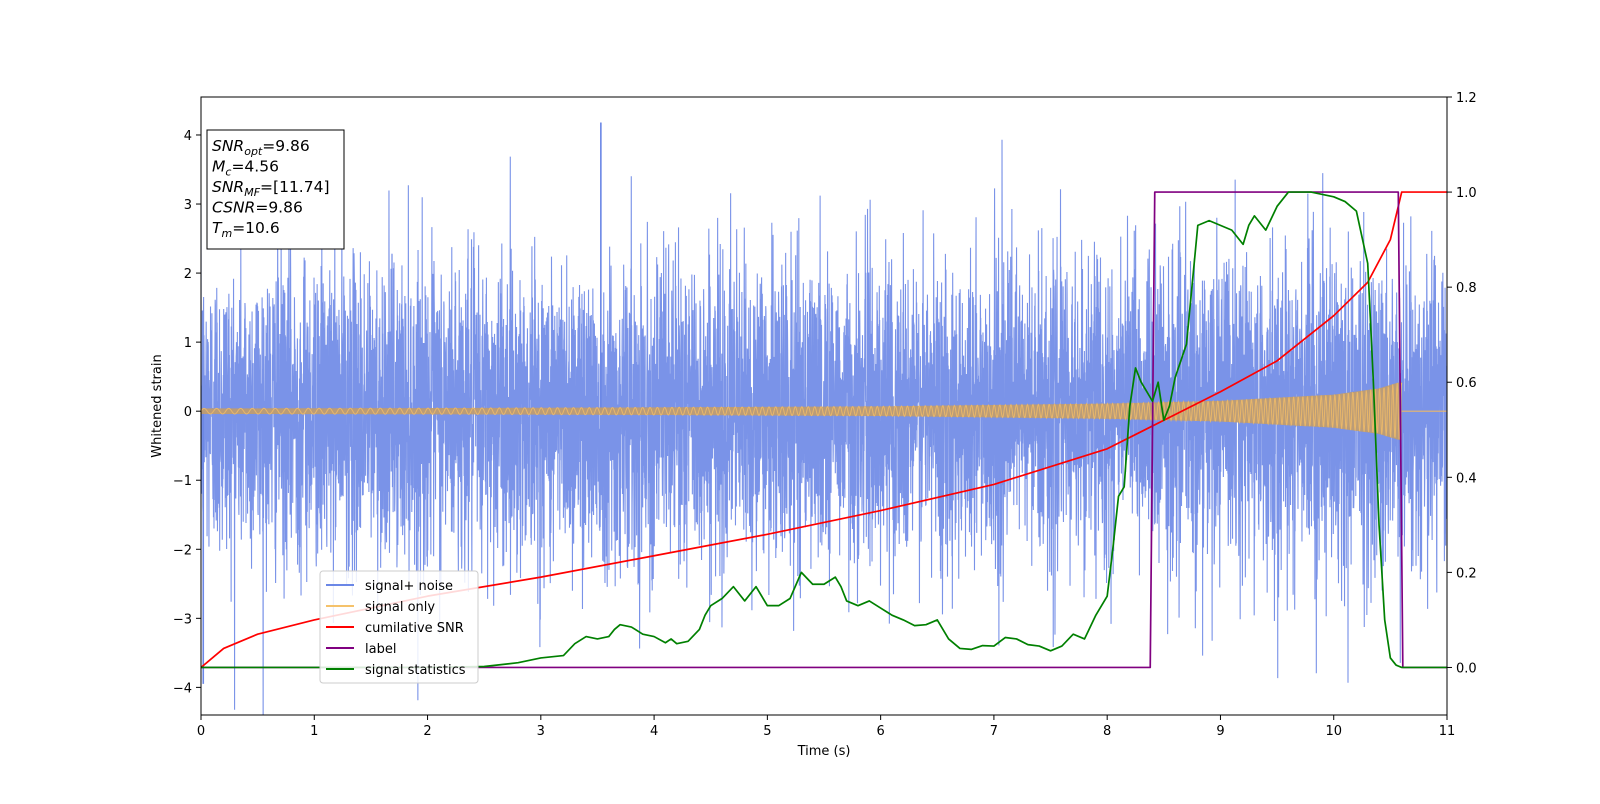 This screenshot has width=1600, height=804. Describe the element at coordinates (767, 731) in the screenshot. I see `x-tick-label: 5` at that location.